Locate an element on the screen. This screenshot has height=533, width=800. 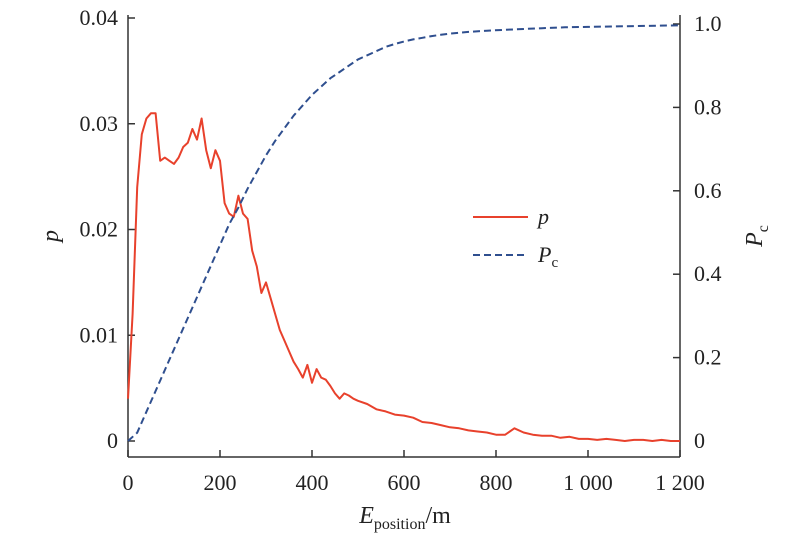
legend: pPc is located at coordinates (515, 237).